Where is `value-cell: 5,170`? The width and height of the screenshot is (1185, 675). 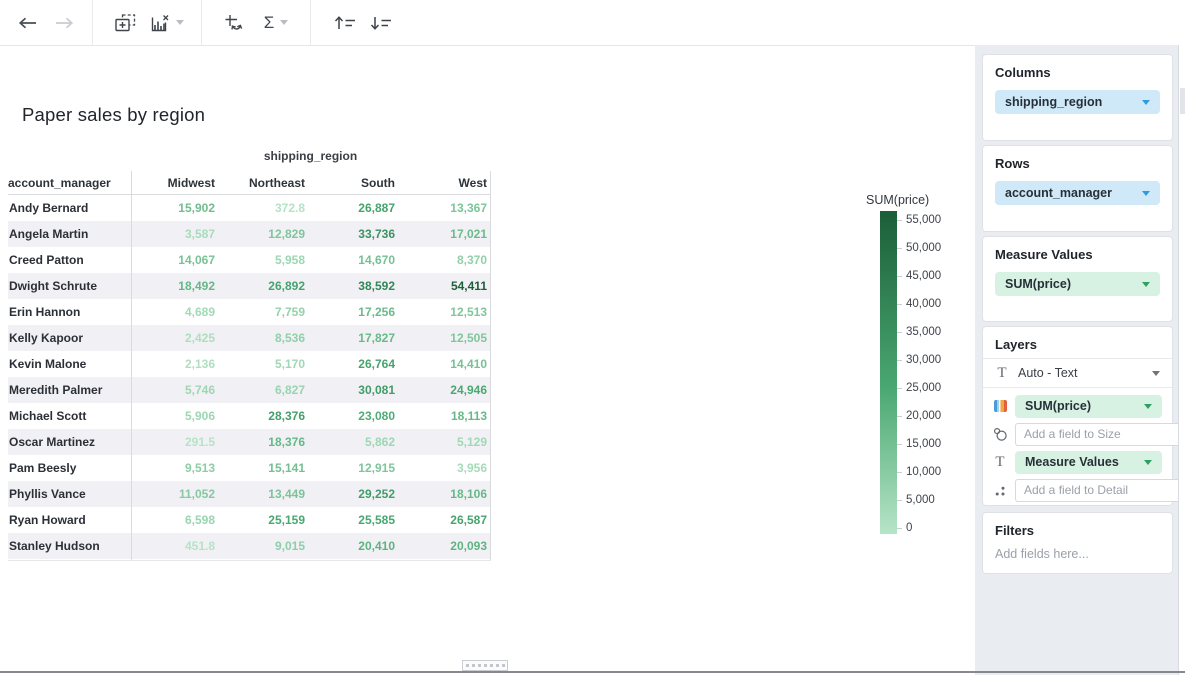
value-cell: 5,170 is located at coordinates (289, 364).